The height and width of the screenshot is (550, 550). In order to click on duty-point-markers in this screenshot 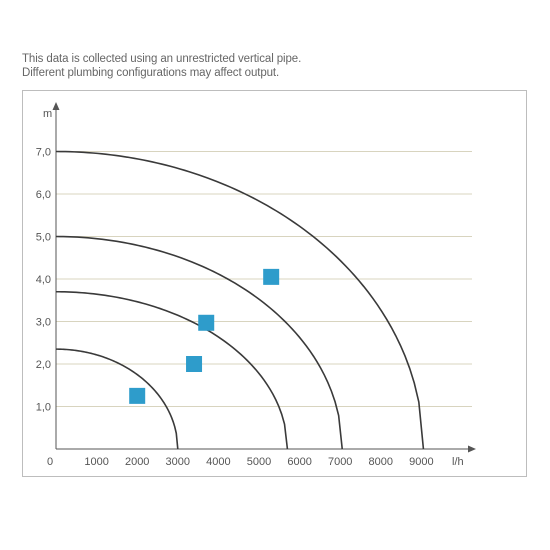, I will do `click(204, 336)`.